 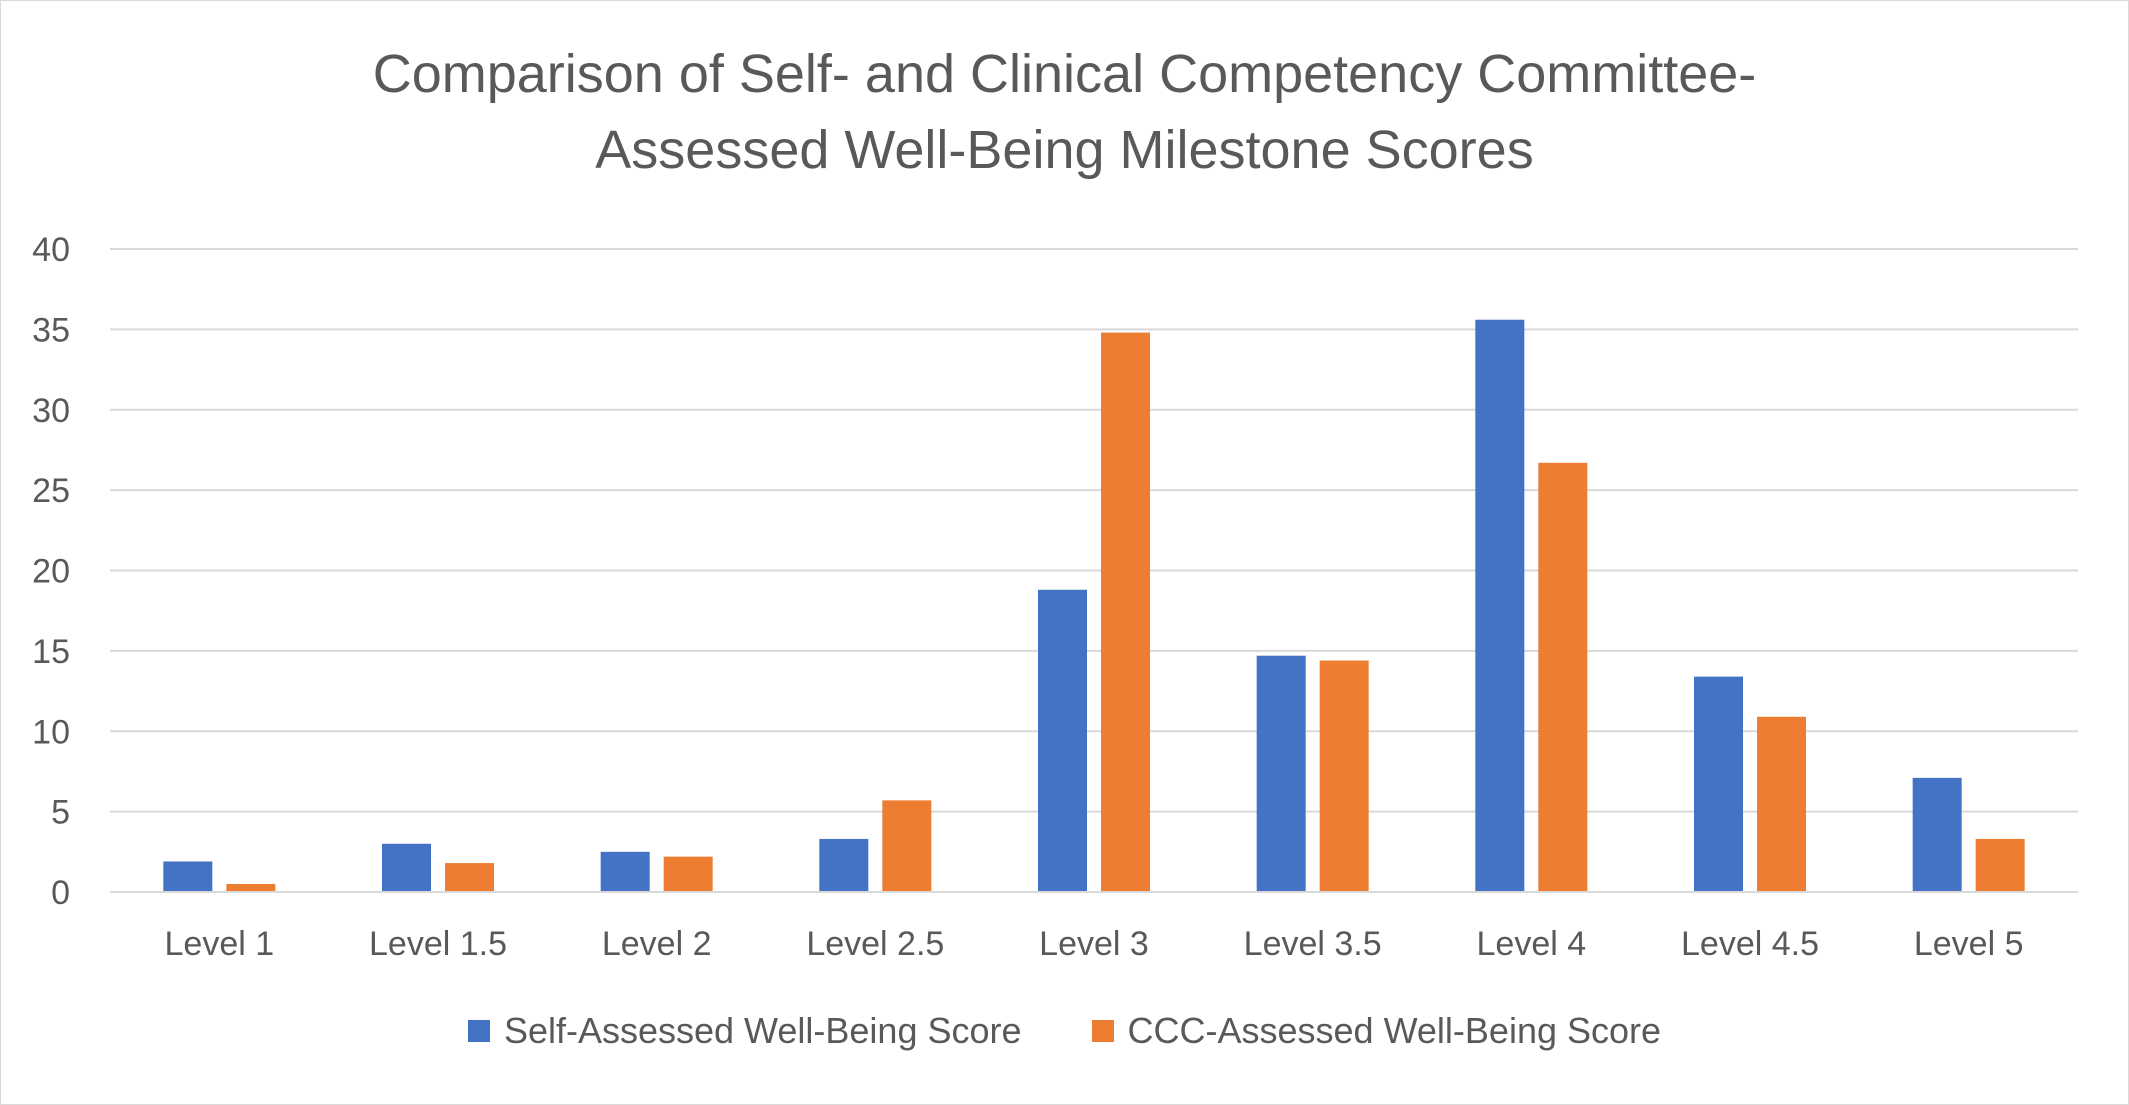 What do you see at coordinates (1532, 944) in the screenshot?
I see `x-tick-label: Level 4` at bounding box center [1532, 944].